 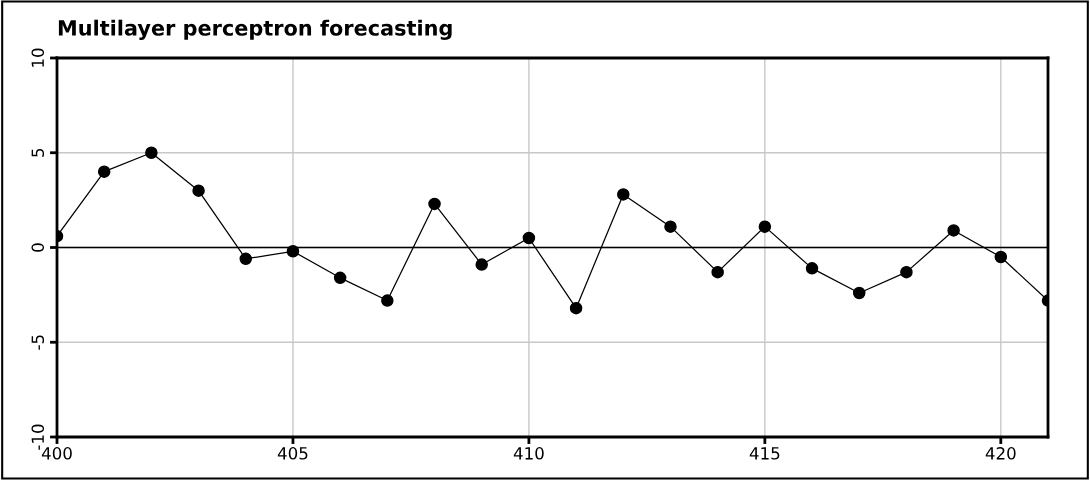 I want to click on x-tick-label: 405, so click(x=292, y=453).